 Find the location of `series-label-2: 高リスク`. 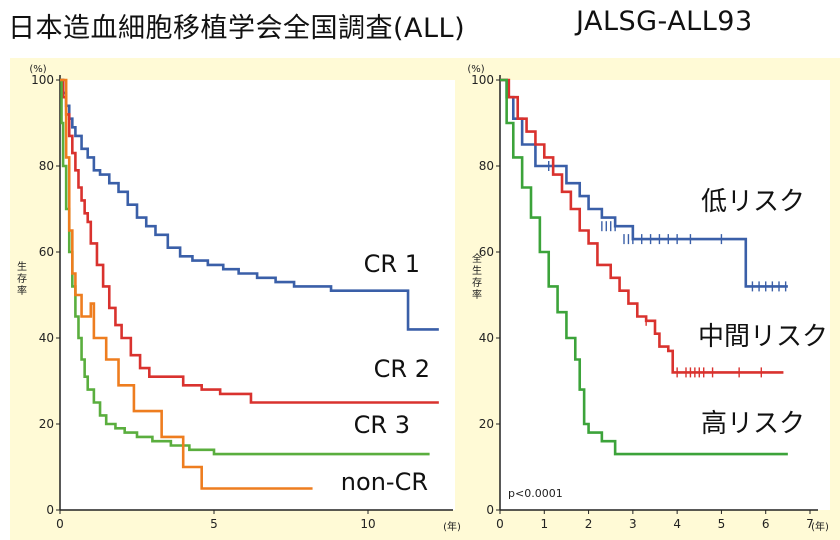

series-label-2: 高リスク is located at coordinates (753, 424).